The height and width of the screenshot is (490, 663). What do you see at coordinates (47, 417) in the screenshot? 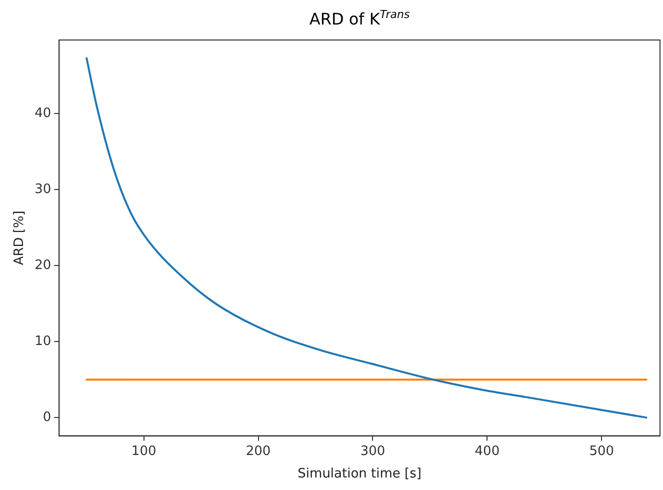
I see `y-tick-label: 0` at bounding box center [47, 417].